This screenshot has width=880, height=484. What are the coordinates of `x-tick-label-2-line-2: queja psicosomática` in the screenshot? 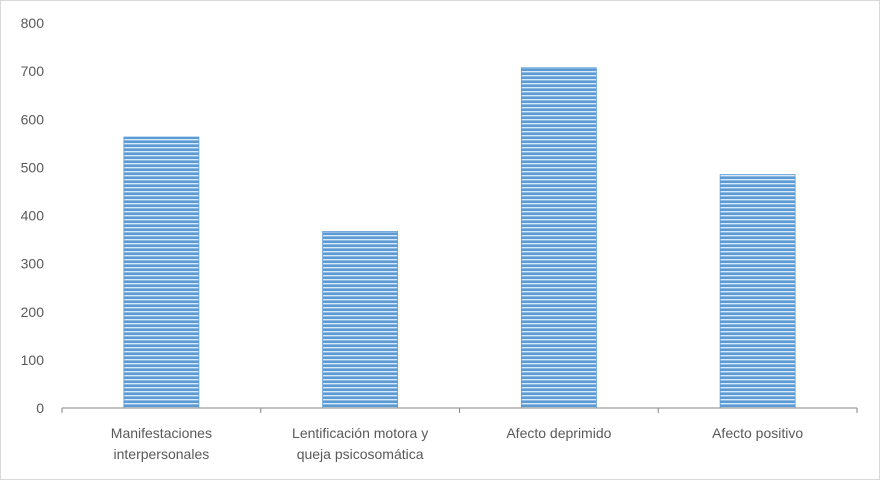 It's located at (360, 454).